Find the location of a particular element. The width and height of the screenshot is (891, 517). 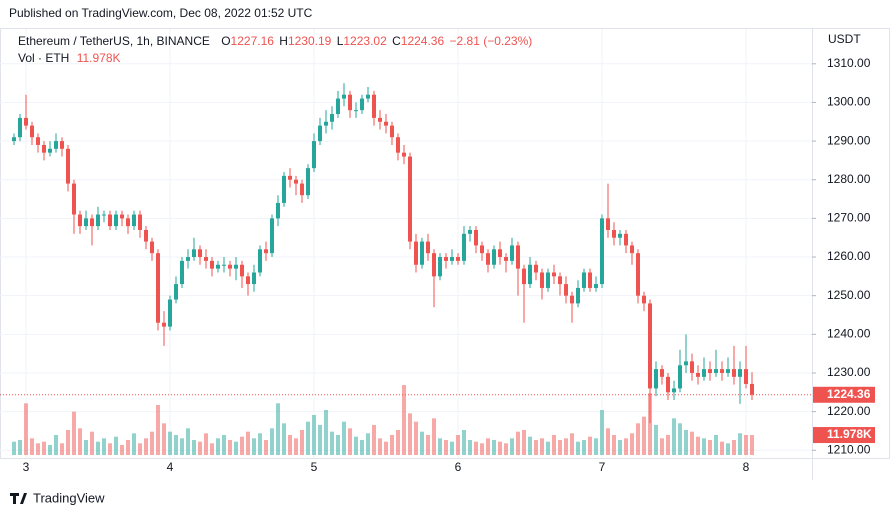

last-volume-label: 11.978K is located at coordinates (849, 434).